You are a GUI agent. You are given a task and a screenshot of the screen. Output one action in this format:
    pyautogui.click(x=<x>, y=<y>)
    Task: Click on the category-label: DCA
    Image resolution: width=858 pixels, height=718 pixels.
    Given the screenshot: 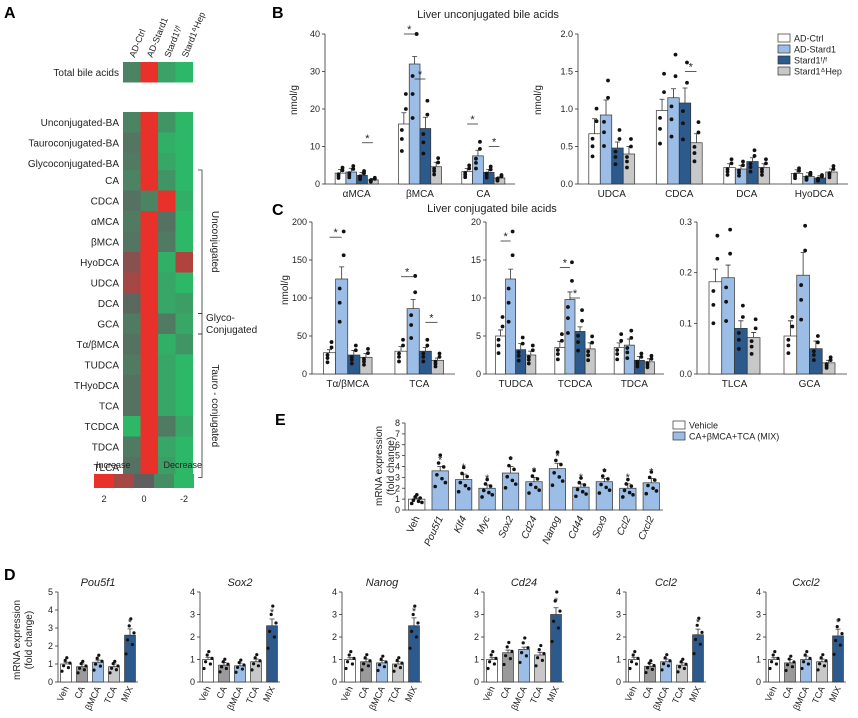 What is the action you would take?
    pyautogui.click(x=746, y=194)
    